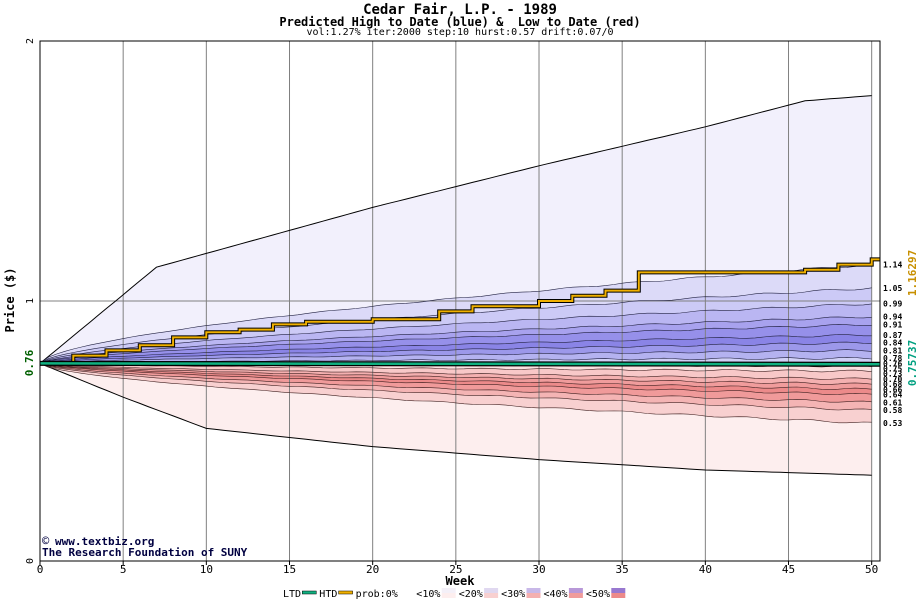 Image resolution: width=920 pixels, height=600 pixels. Describe the element at coordinates (892, 363) in the screenshot. I see `quantile-value-label: 0.76` at that location.